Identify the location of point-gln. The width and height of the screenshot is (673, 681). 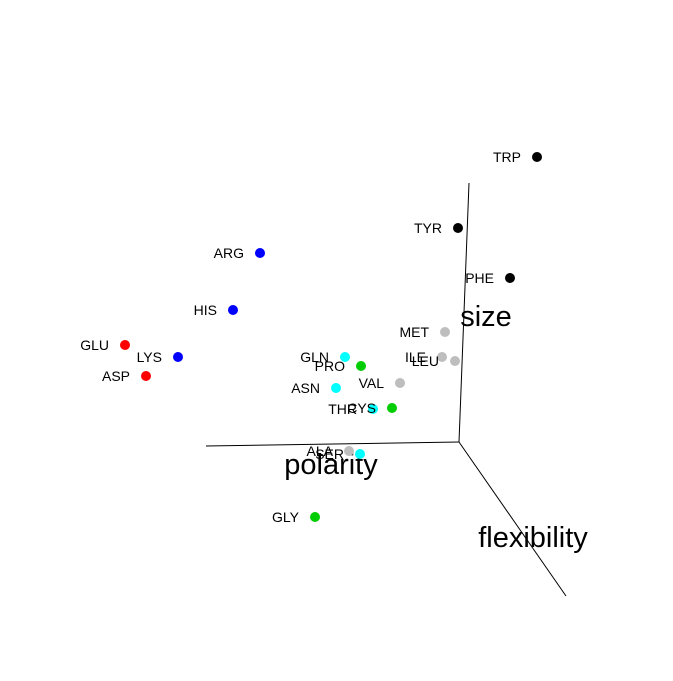
(345, 357).